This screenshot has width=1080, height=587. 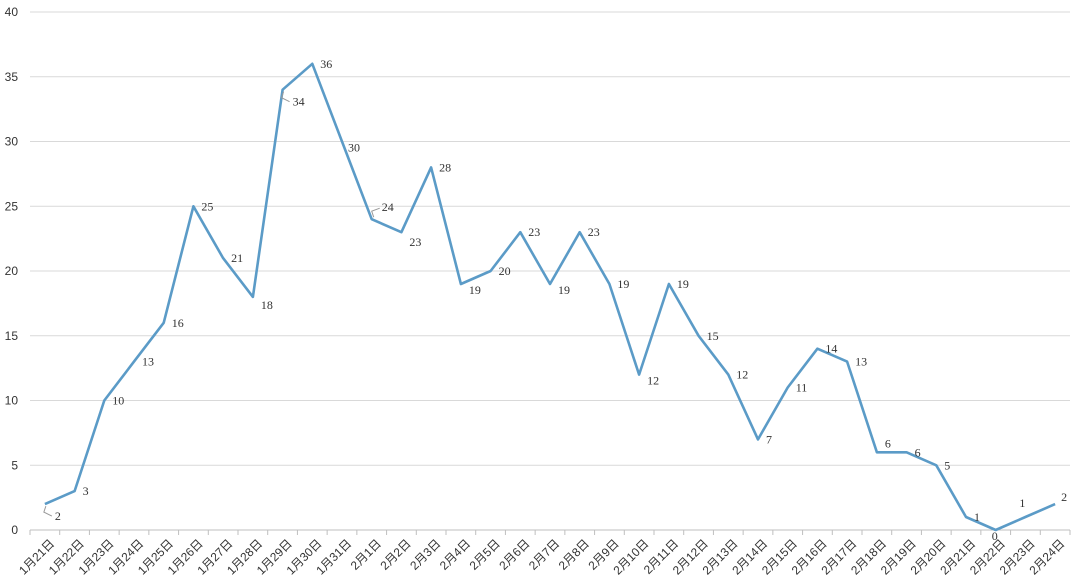 What do you see at coordinates (12, 206) in the screenshot?
I see `y-tick-label: 25` at bounding box center [12, 206].